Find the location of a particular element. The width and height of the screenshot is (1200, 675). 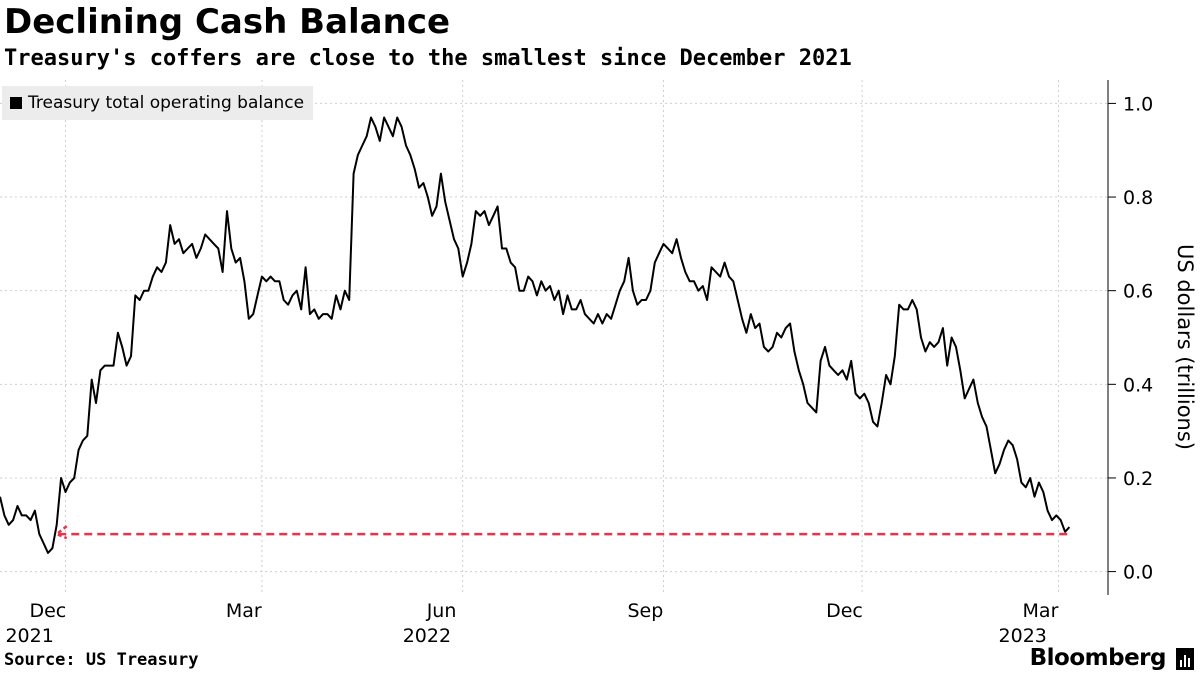

chart-title: Declining Cash Balance is located at coordinates (227, 22).